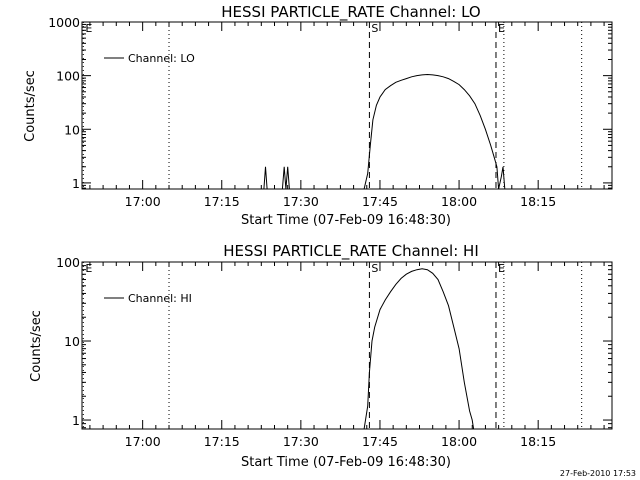 Image resolution: width=640 pixels, height=480 pixels. I want to click on legend-hi: Channel: HI, so click(148, 298).